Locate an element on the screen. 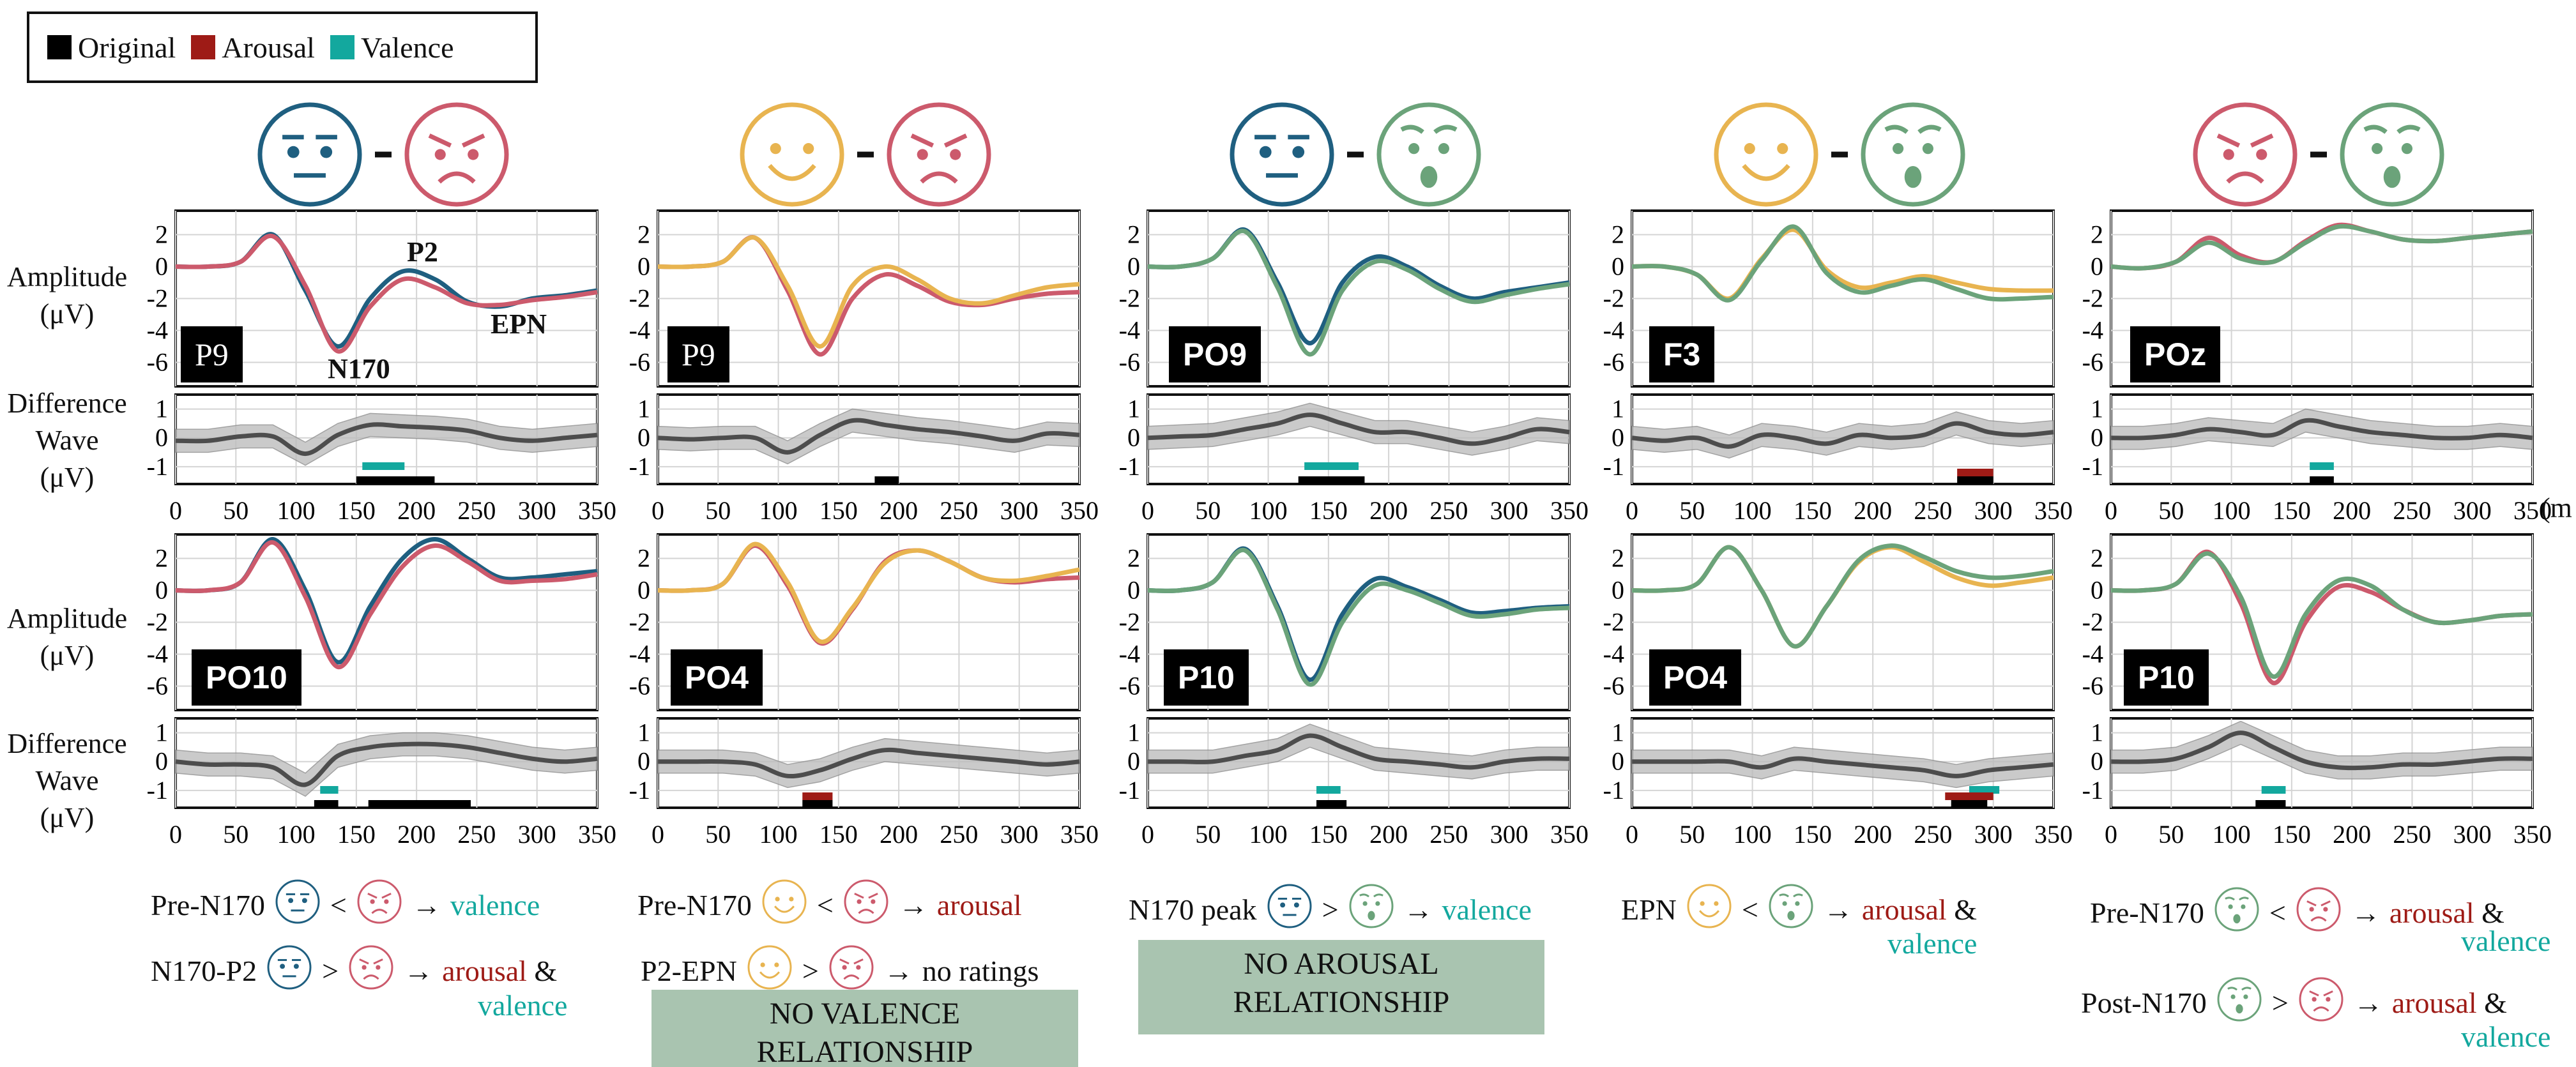  angry-face-glyph is located at coordinates (866, 901).